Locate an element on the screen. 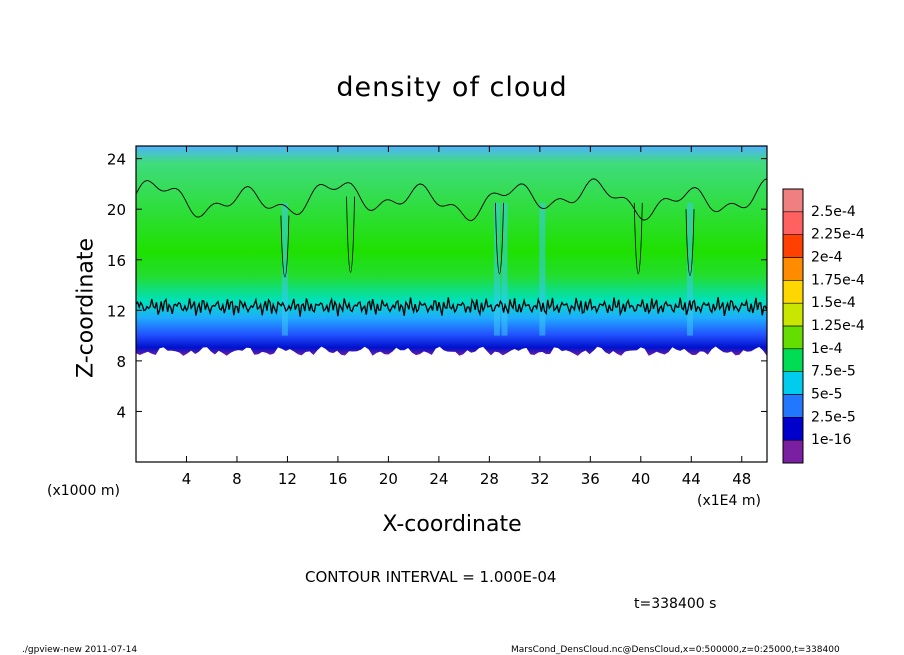 The image size is (904, 655). y-tick-label: 24 is located at coordinates (116, 160).